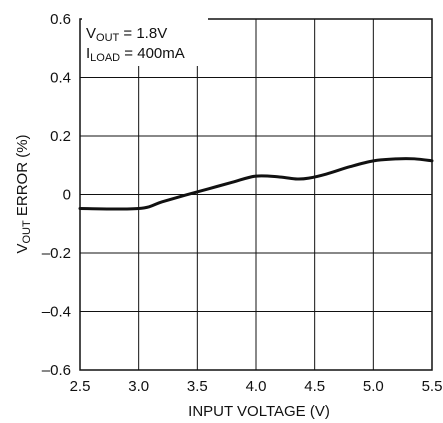  Describe the element at coordinates (126, 34) in the screenshot. I see `annotation-vout: VOUT = 1.8V` at that location.